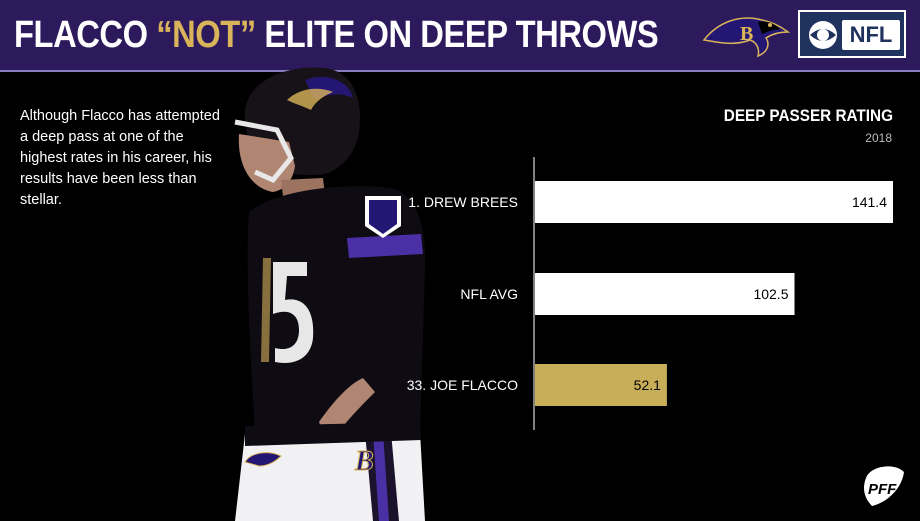  I want to click on header-bar: FLACCO “NOT” ELITE ON DEEP THROWS B NFL, so click(460, 36).